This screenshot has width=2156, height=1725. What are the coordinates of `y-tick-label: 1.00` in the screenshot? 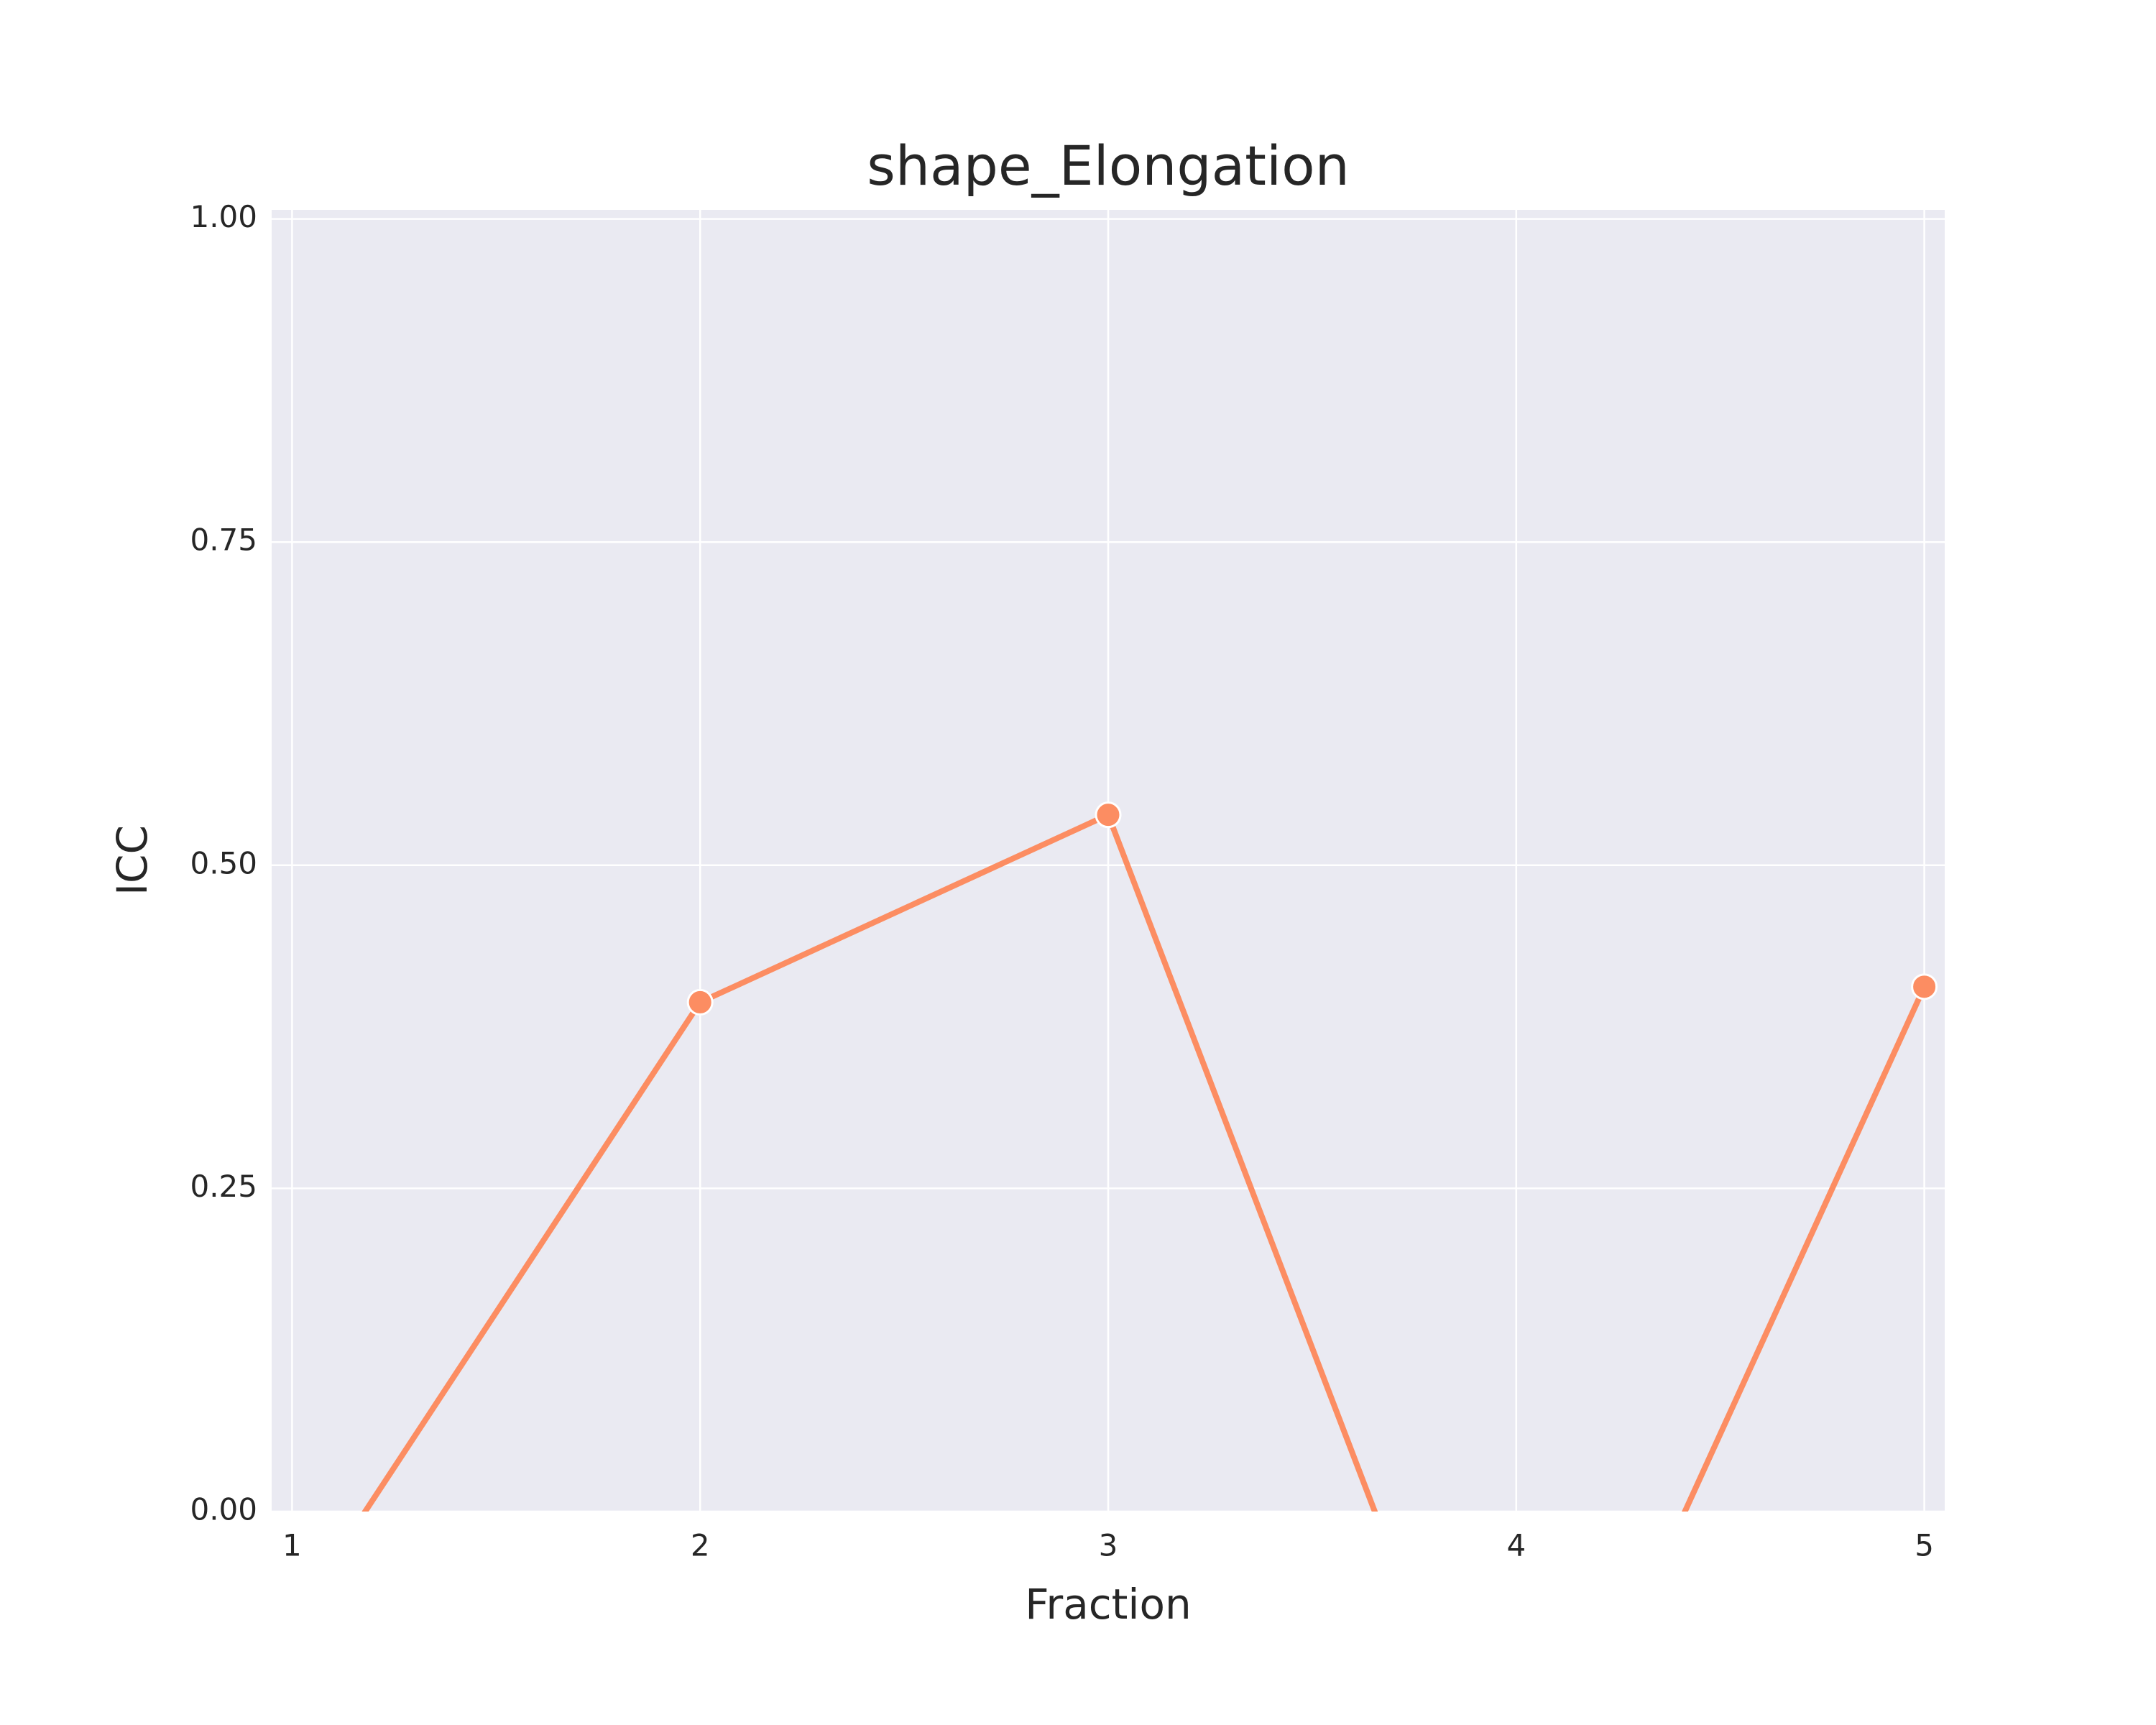 It's located at (224, 216).